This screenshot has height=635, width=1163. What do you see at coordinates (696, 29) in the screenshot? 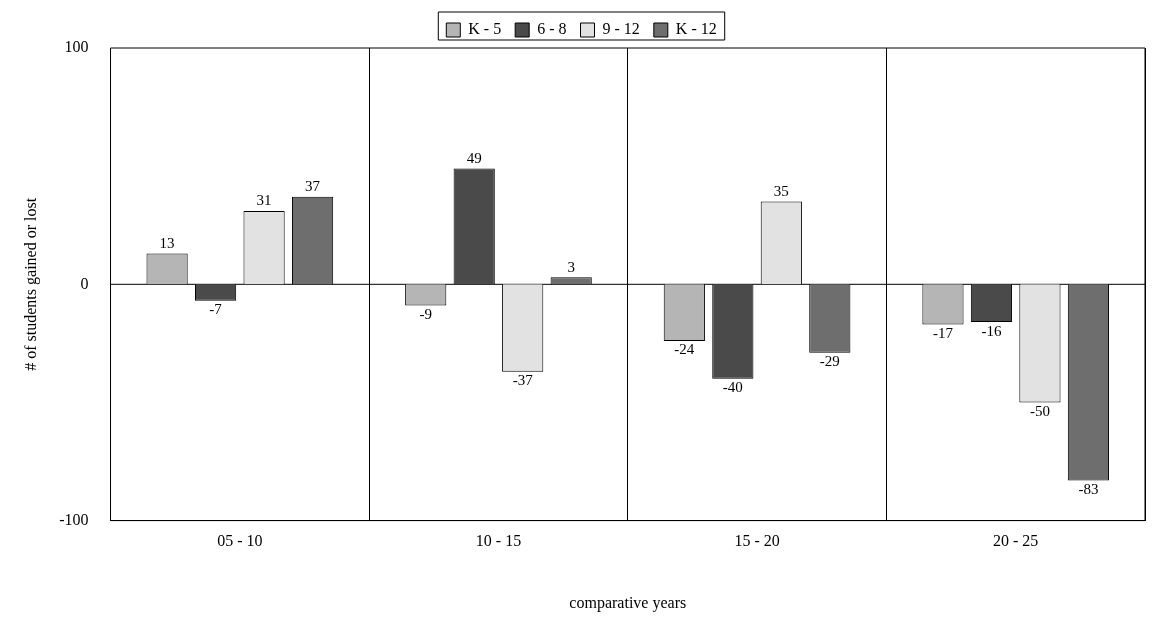
I see `legend-label: K - 12` at bounding box center [696, 29].